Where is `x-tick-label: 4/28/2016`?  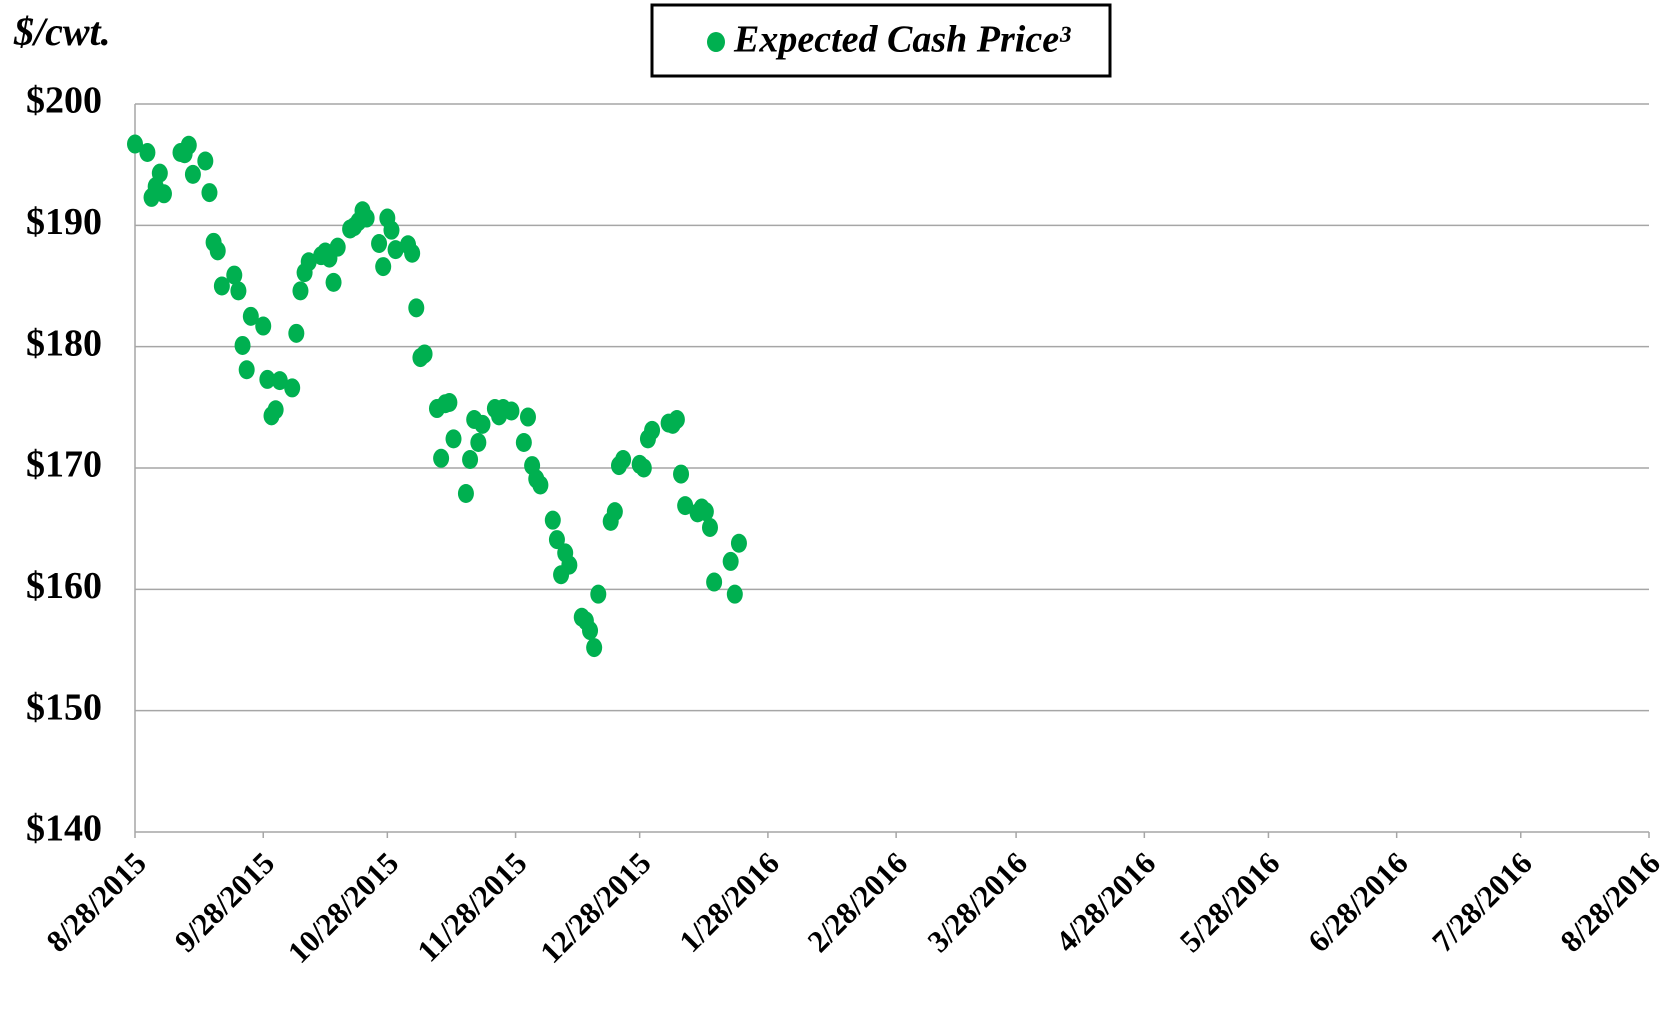 x-tick-label: 4/28/2016 is located at coordinates (1106, 902).